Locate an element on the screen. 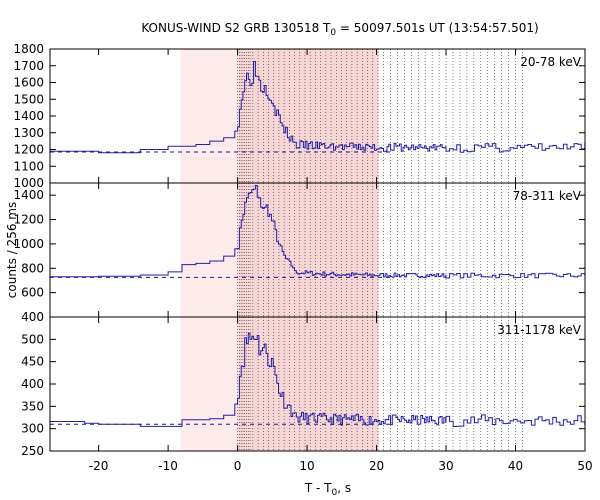 The height and width of the screenshot is (500, 600). y-tick-label: 1700 is located at coordinates (28, 66).